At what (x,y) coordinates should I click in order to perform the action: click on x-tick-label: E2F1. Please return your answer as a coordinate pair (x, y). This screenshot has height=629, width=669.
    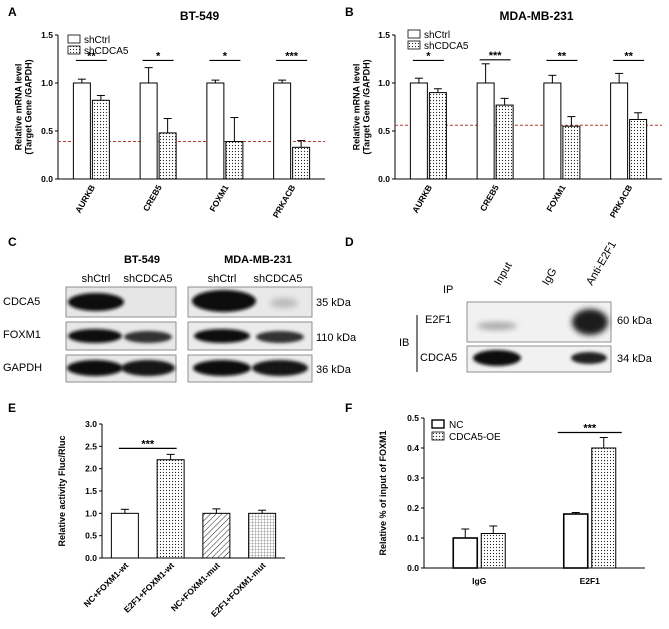
    Looking at the image, I should click on (590, 581).